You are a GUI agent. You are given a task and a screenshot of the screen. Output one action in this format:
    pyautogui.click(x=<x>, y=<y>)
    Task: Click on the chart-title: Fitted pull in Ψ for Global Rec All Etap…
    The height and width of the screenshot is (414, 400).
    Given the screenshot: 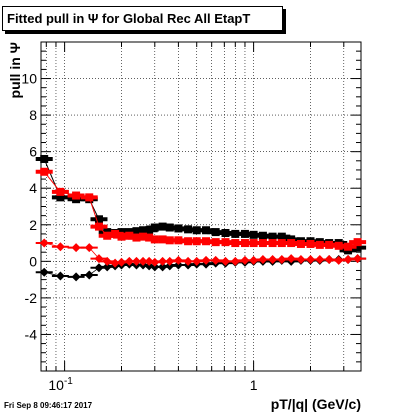 What is the action you would take?
    pyautogui.click(x=142, y=18)
    